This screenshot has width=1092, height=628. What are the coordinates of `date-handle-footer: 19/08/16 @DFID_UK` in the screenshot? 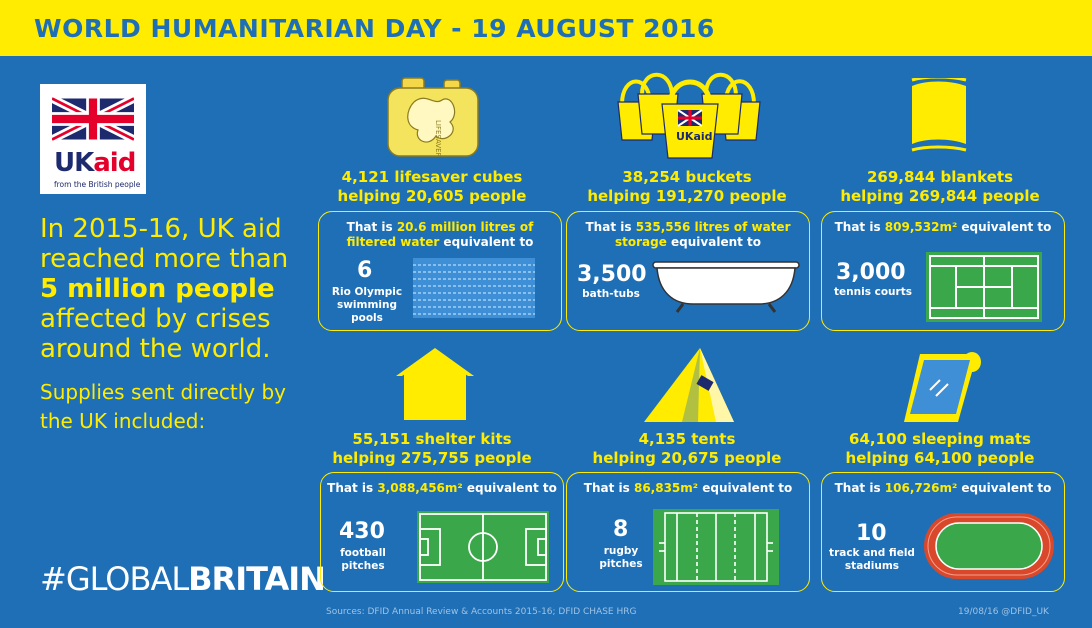 It's located at (1003, 612).